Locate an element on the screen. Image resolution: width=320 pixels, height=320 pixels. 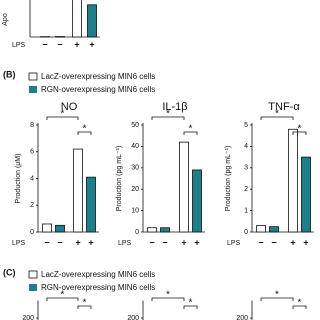
panel-label: (C) is located at coordinates (9, 272).